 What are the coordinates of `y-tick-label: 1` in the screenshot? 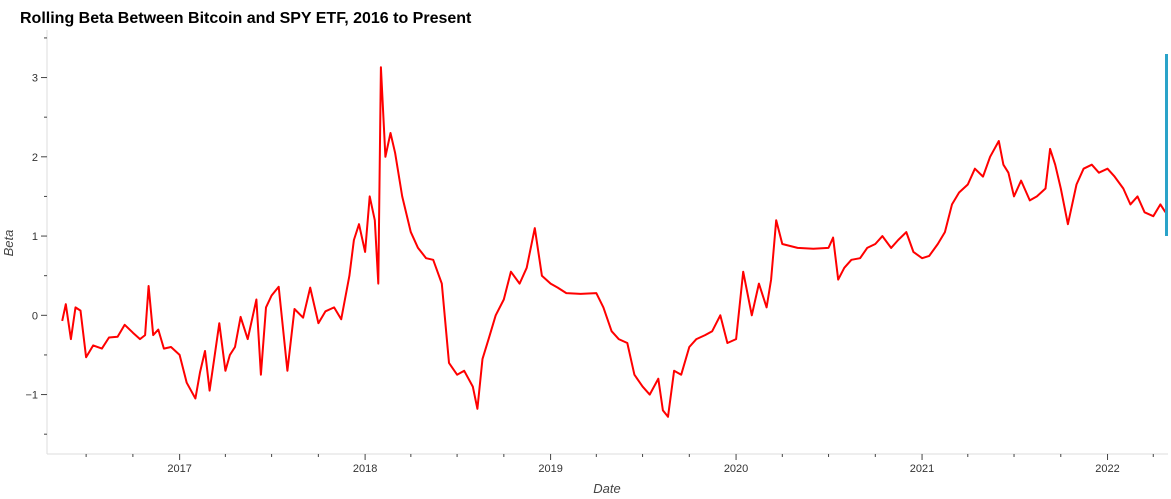 It's located at (35, 237).